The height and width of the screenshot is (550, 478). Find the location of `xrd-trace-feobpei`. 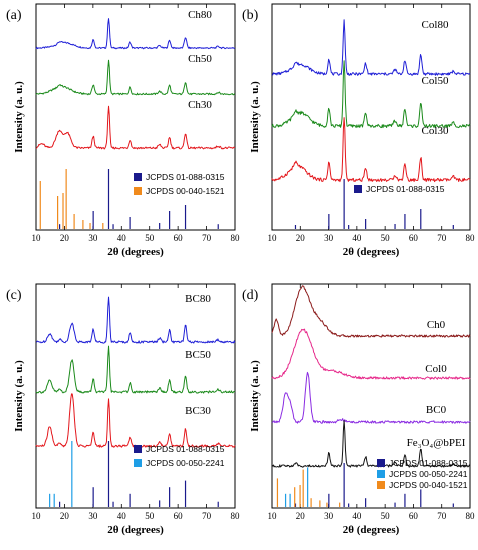

xrd-trace-feobpei is located at coordinates (371, 444).